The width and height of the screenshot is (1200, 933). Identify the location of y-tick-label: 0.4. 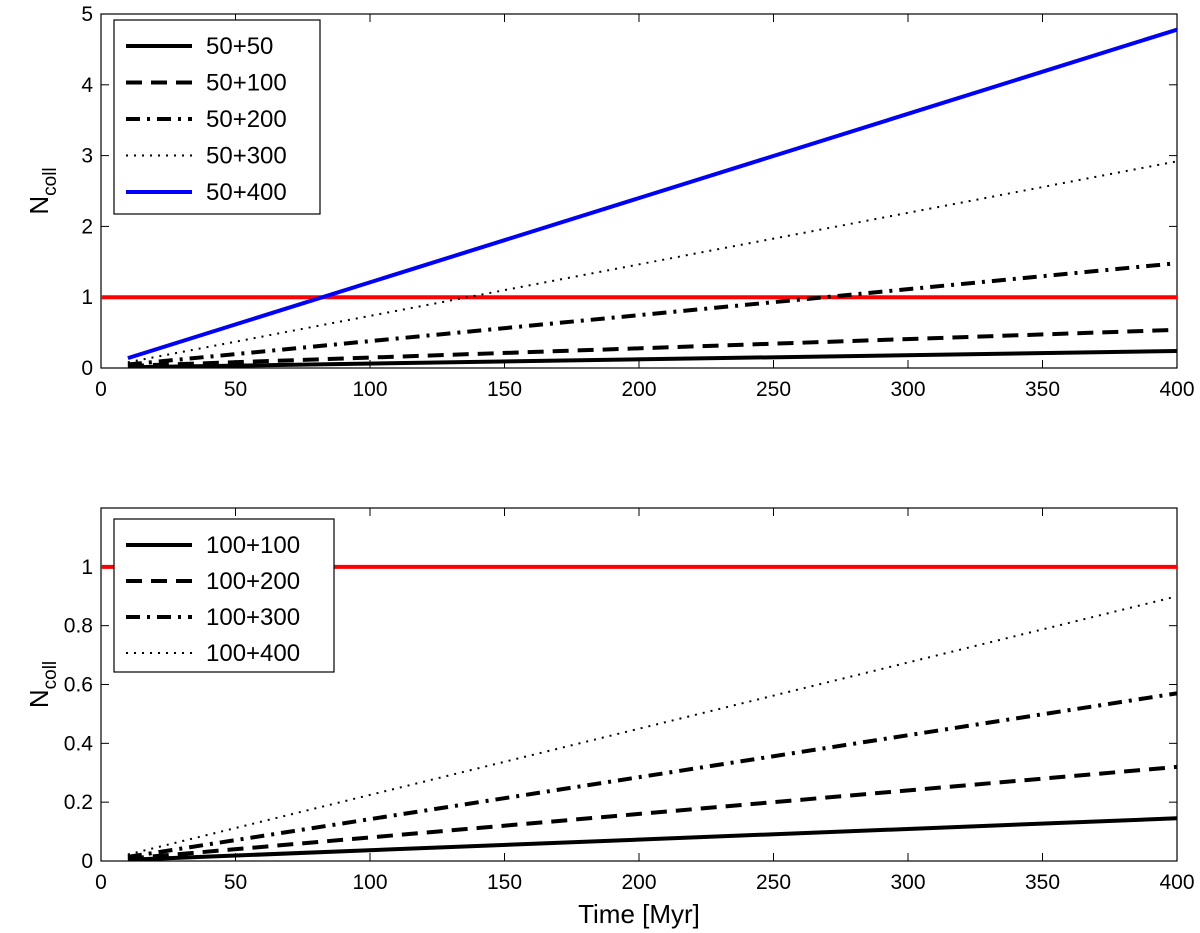
(79, 743).